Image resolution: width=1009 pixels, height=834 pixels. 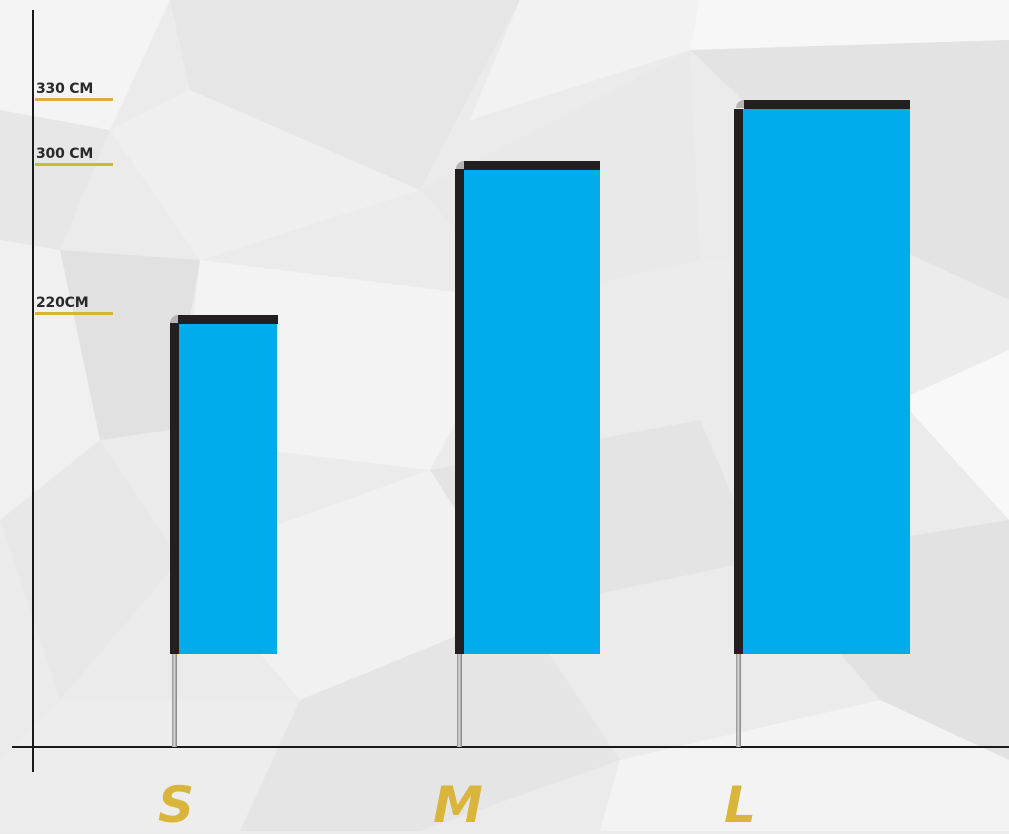 I want to click on height-label-text: 220CM, so click(x=62, y=303).